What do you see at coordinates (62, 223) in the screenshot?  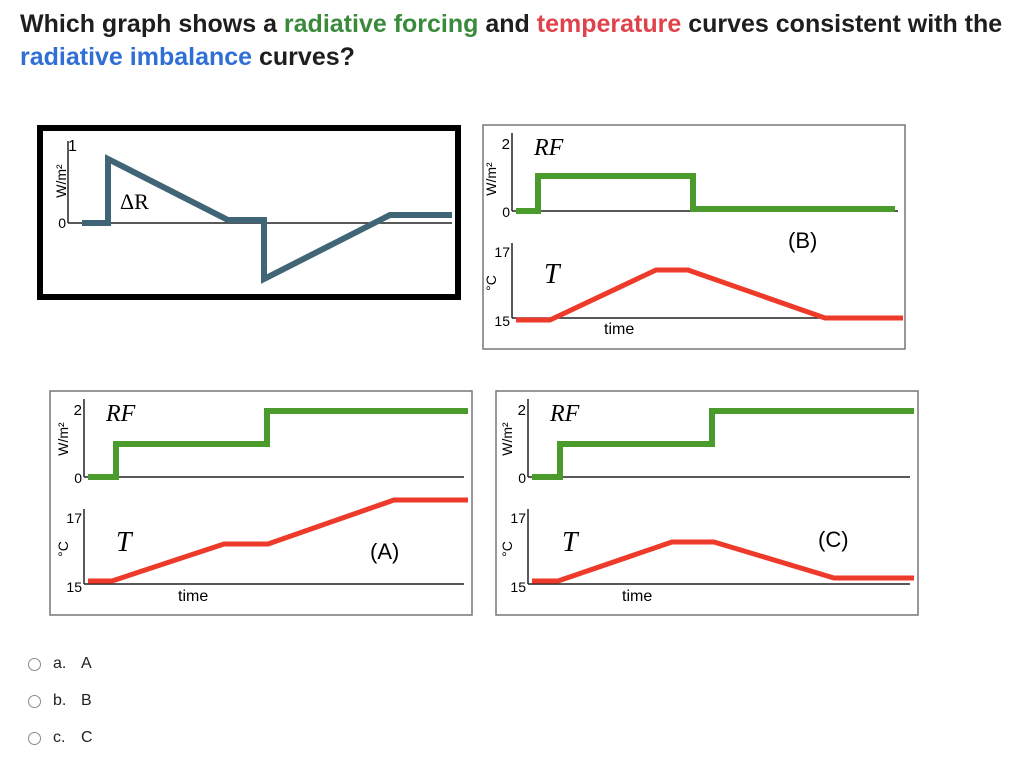 I see `imbalance-tick-0: 0` at bounding box center [62, 223].